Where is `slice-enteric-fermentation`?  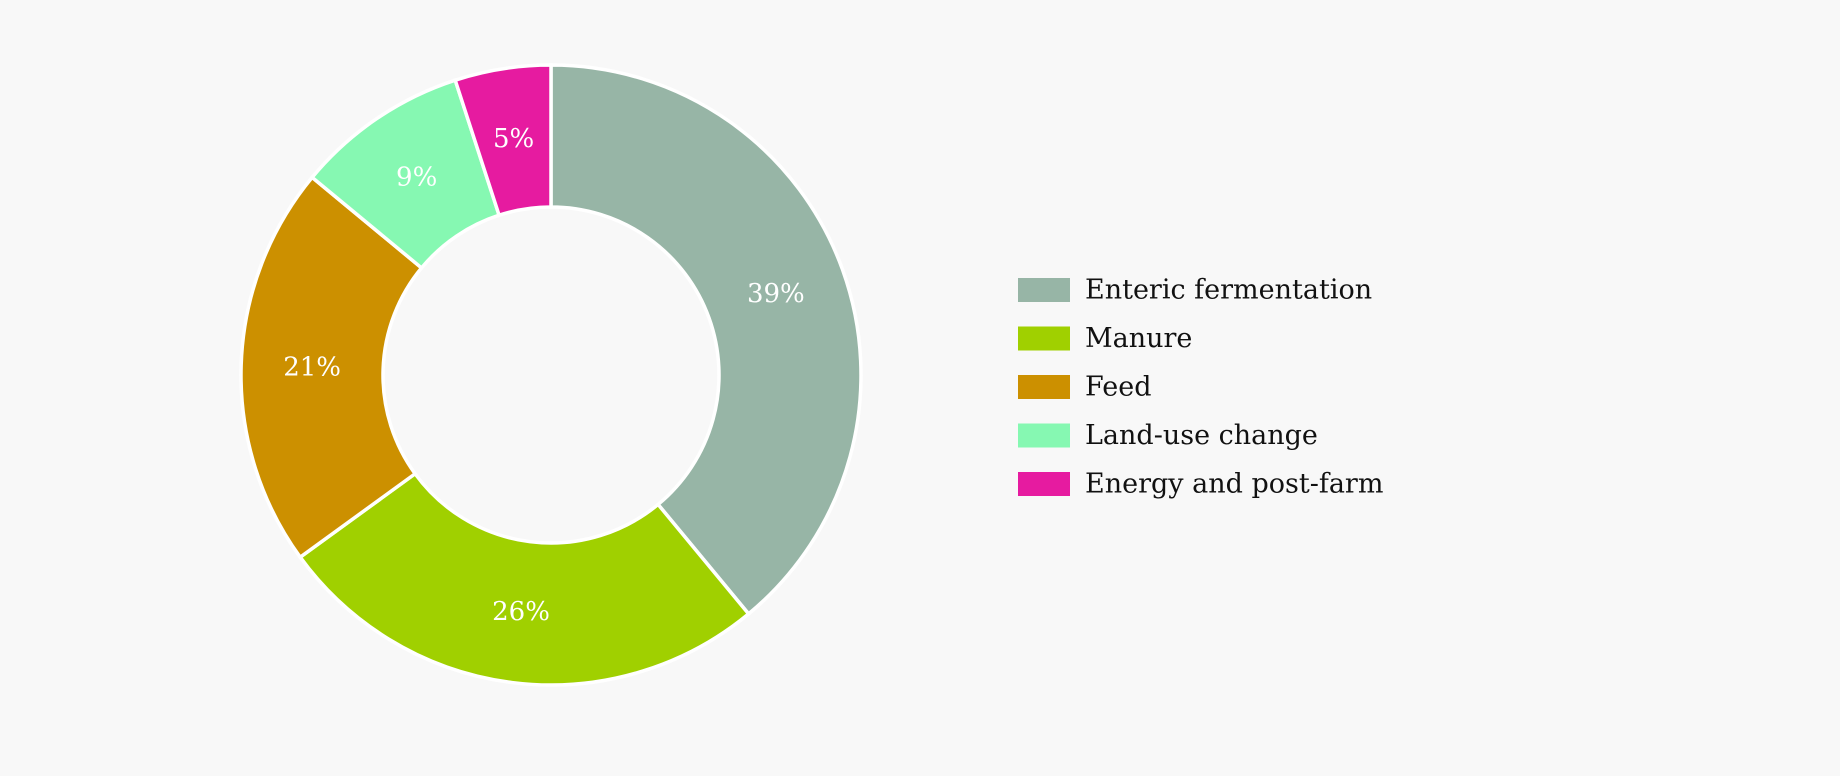
slice-enteric-fermentation is located at coordinates (706, 340).